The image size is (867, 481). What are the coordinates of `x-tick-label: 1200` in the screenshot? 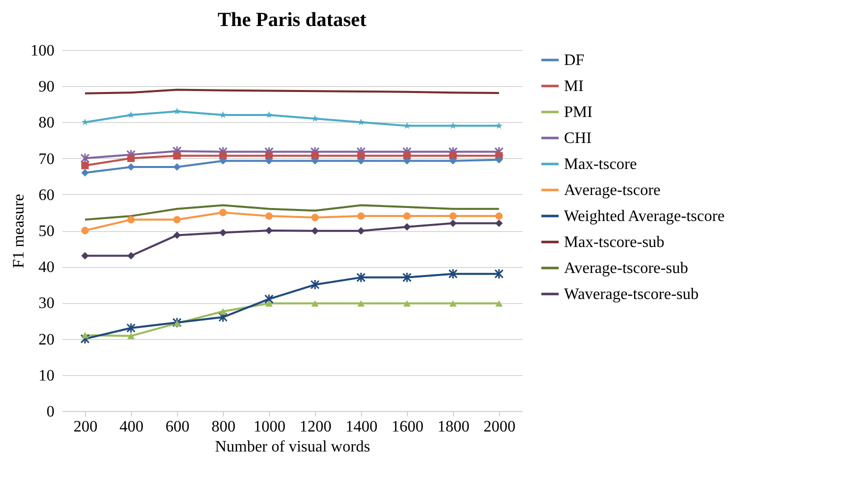 It's located at (316, 427).